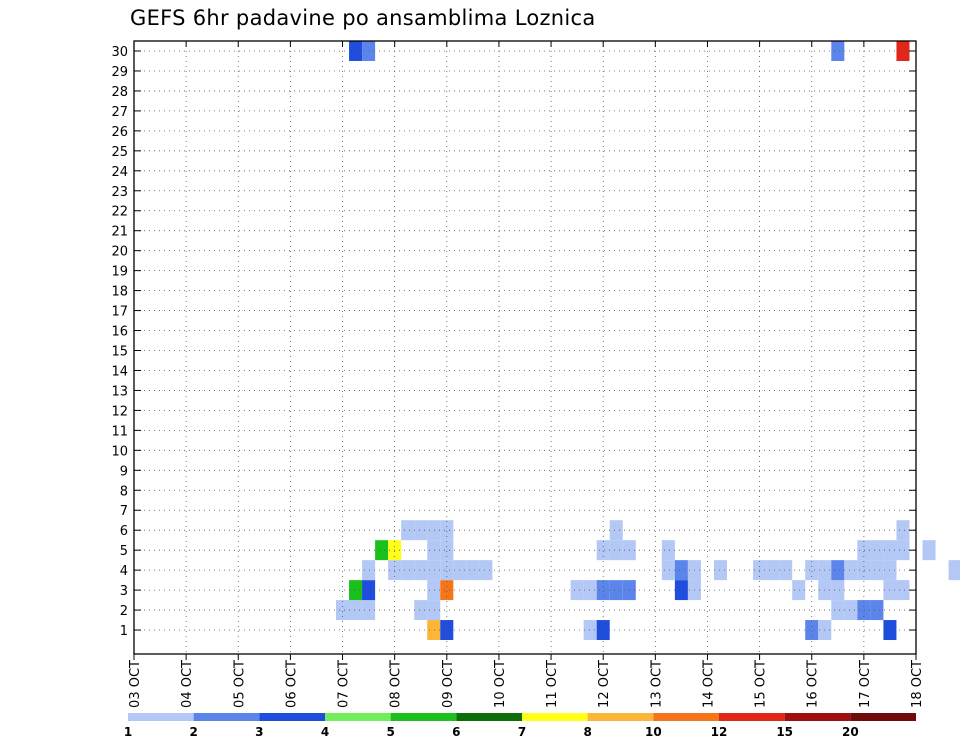 The width and height of the screenshot is (960, 742). Describe the element at coordinates (119, 92) in the screenshot. I see `y-tick-label: 28` at that location.